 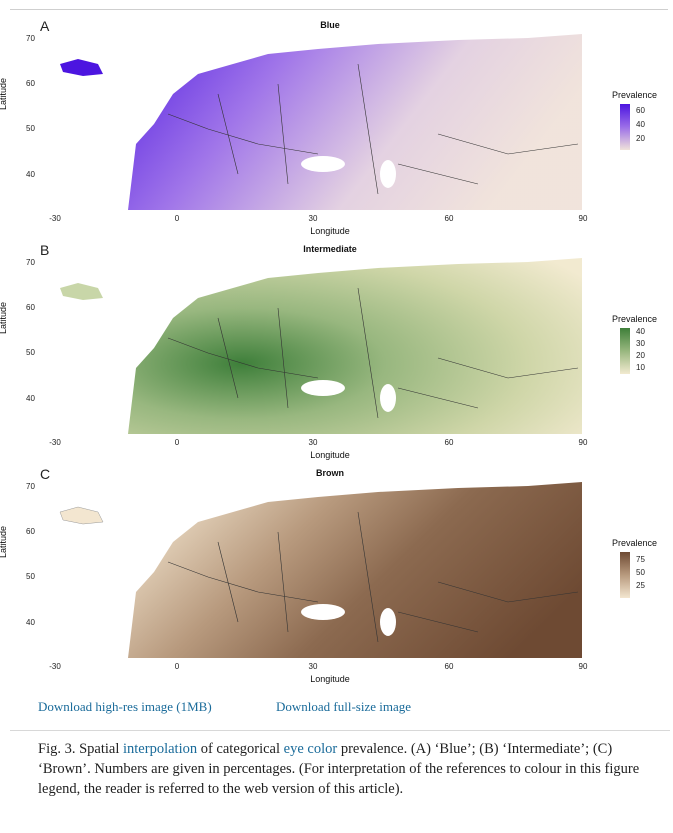 I want to click on panel-letter: A, so click(x=45, y=26).